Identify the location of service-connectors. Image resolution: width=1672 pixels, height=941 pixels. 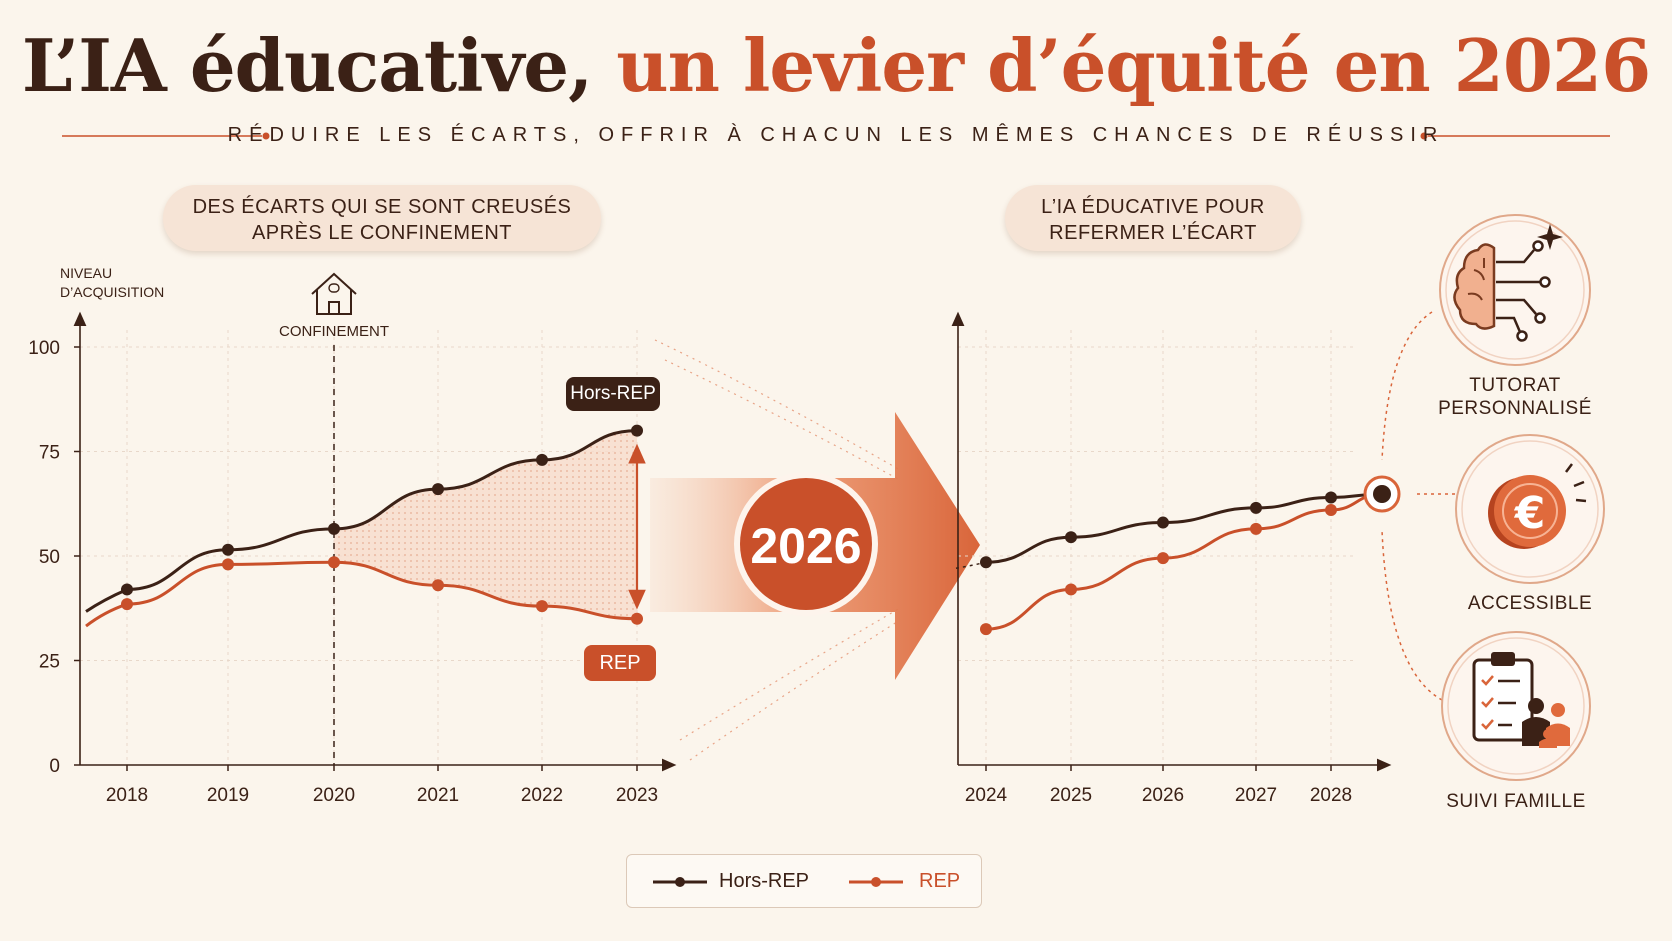
(1418, 506).